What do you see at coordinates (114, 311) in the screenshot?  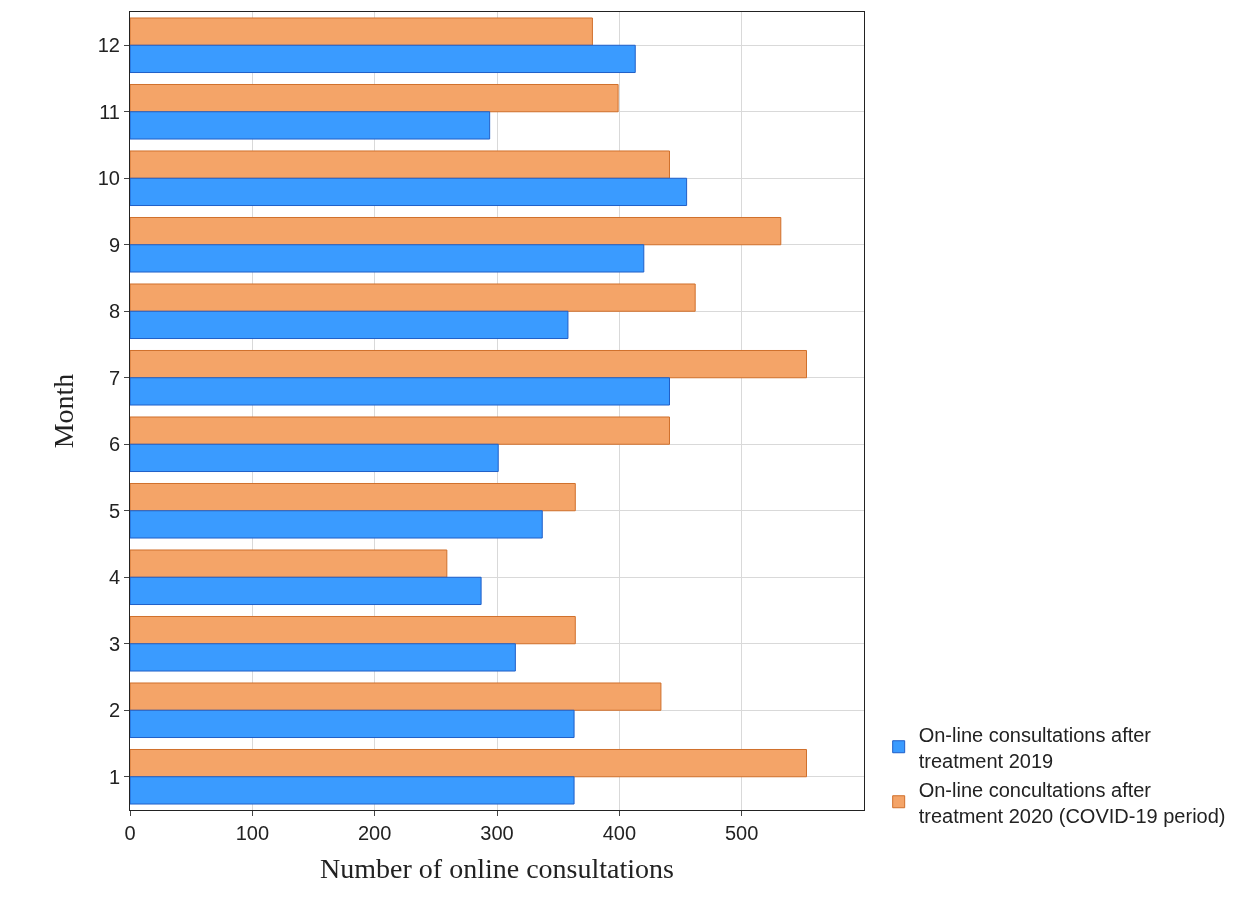 I see `y-tick-label: 8` at bounding box center [114, 311].